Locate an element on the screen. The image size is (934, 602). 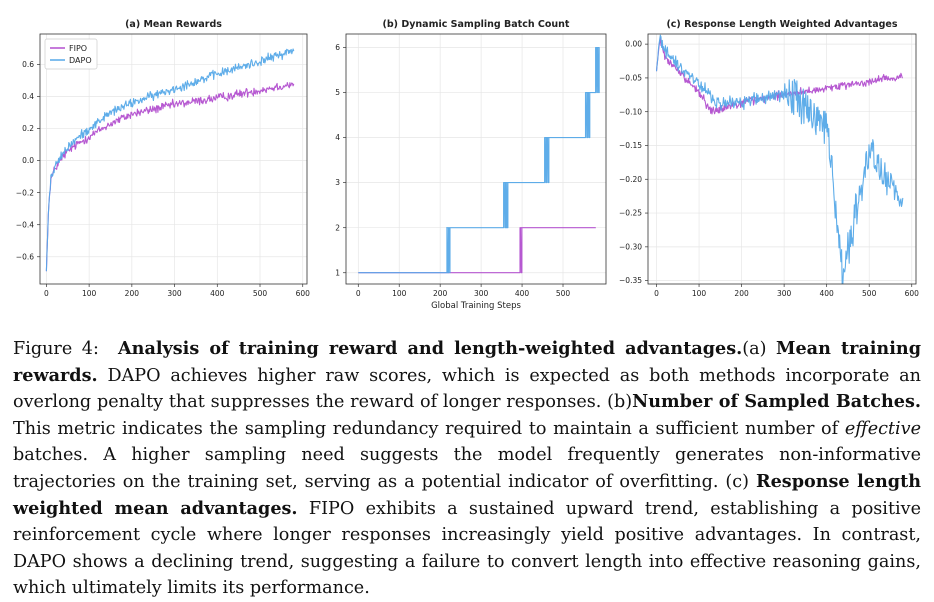
caption-part-a: (a) is located at coordinates (754, 349).